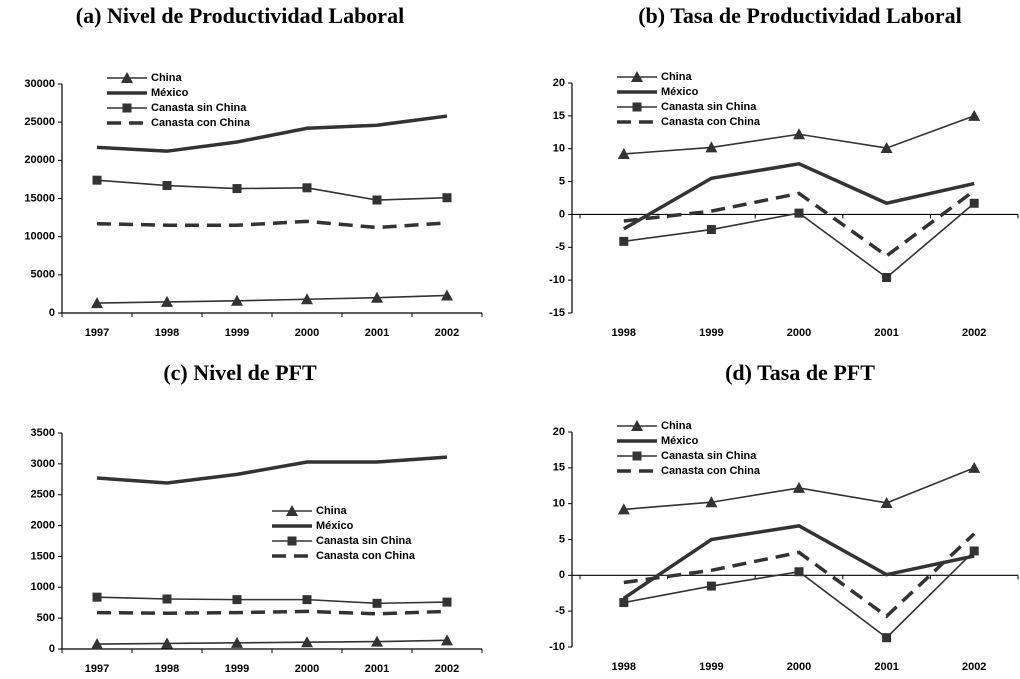 This screenshot has height=679, width=1020. I want to click on y-tick-label: -15, so click(557, 313).